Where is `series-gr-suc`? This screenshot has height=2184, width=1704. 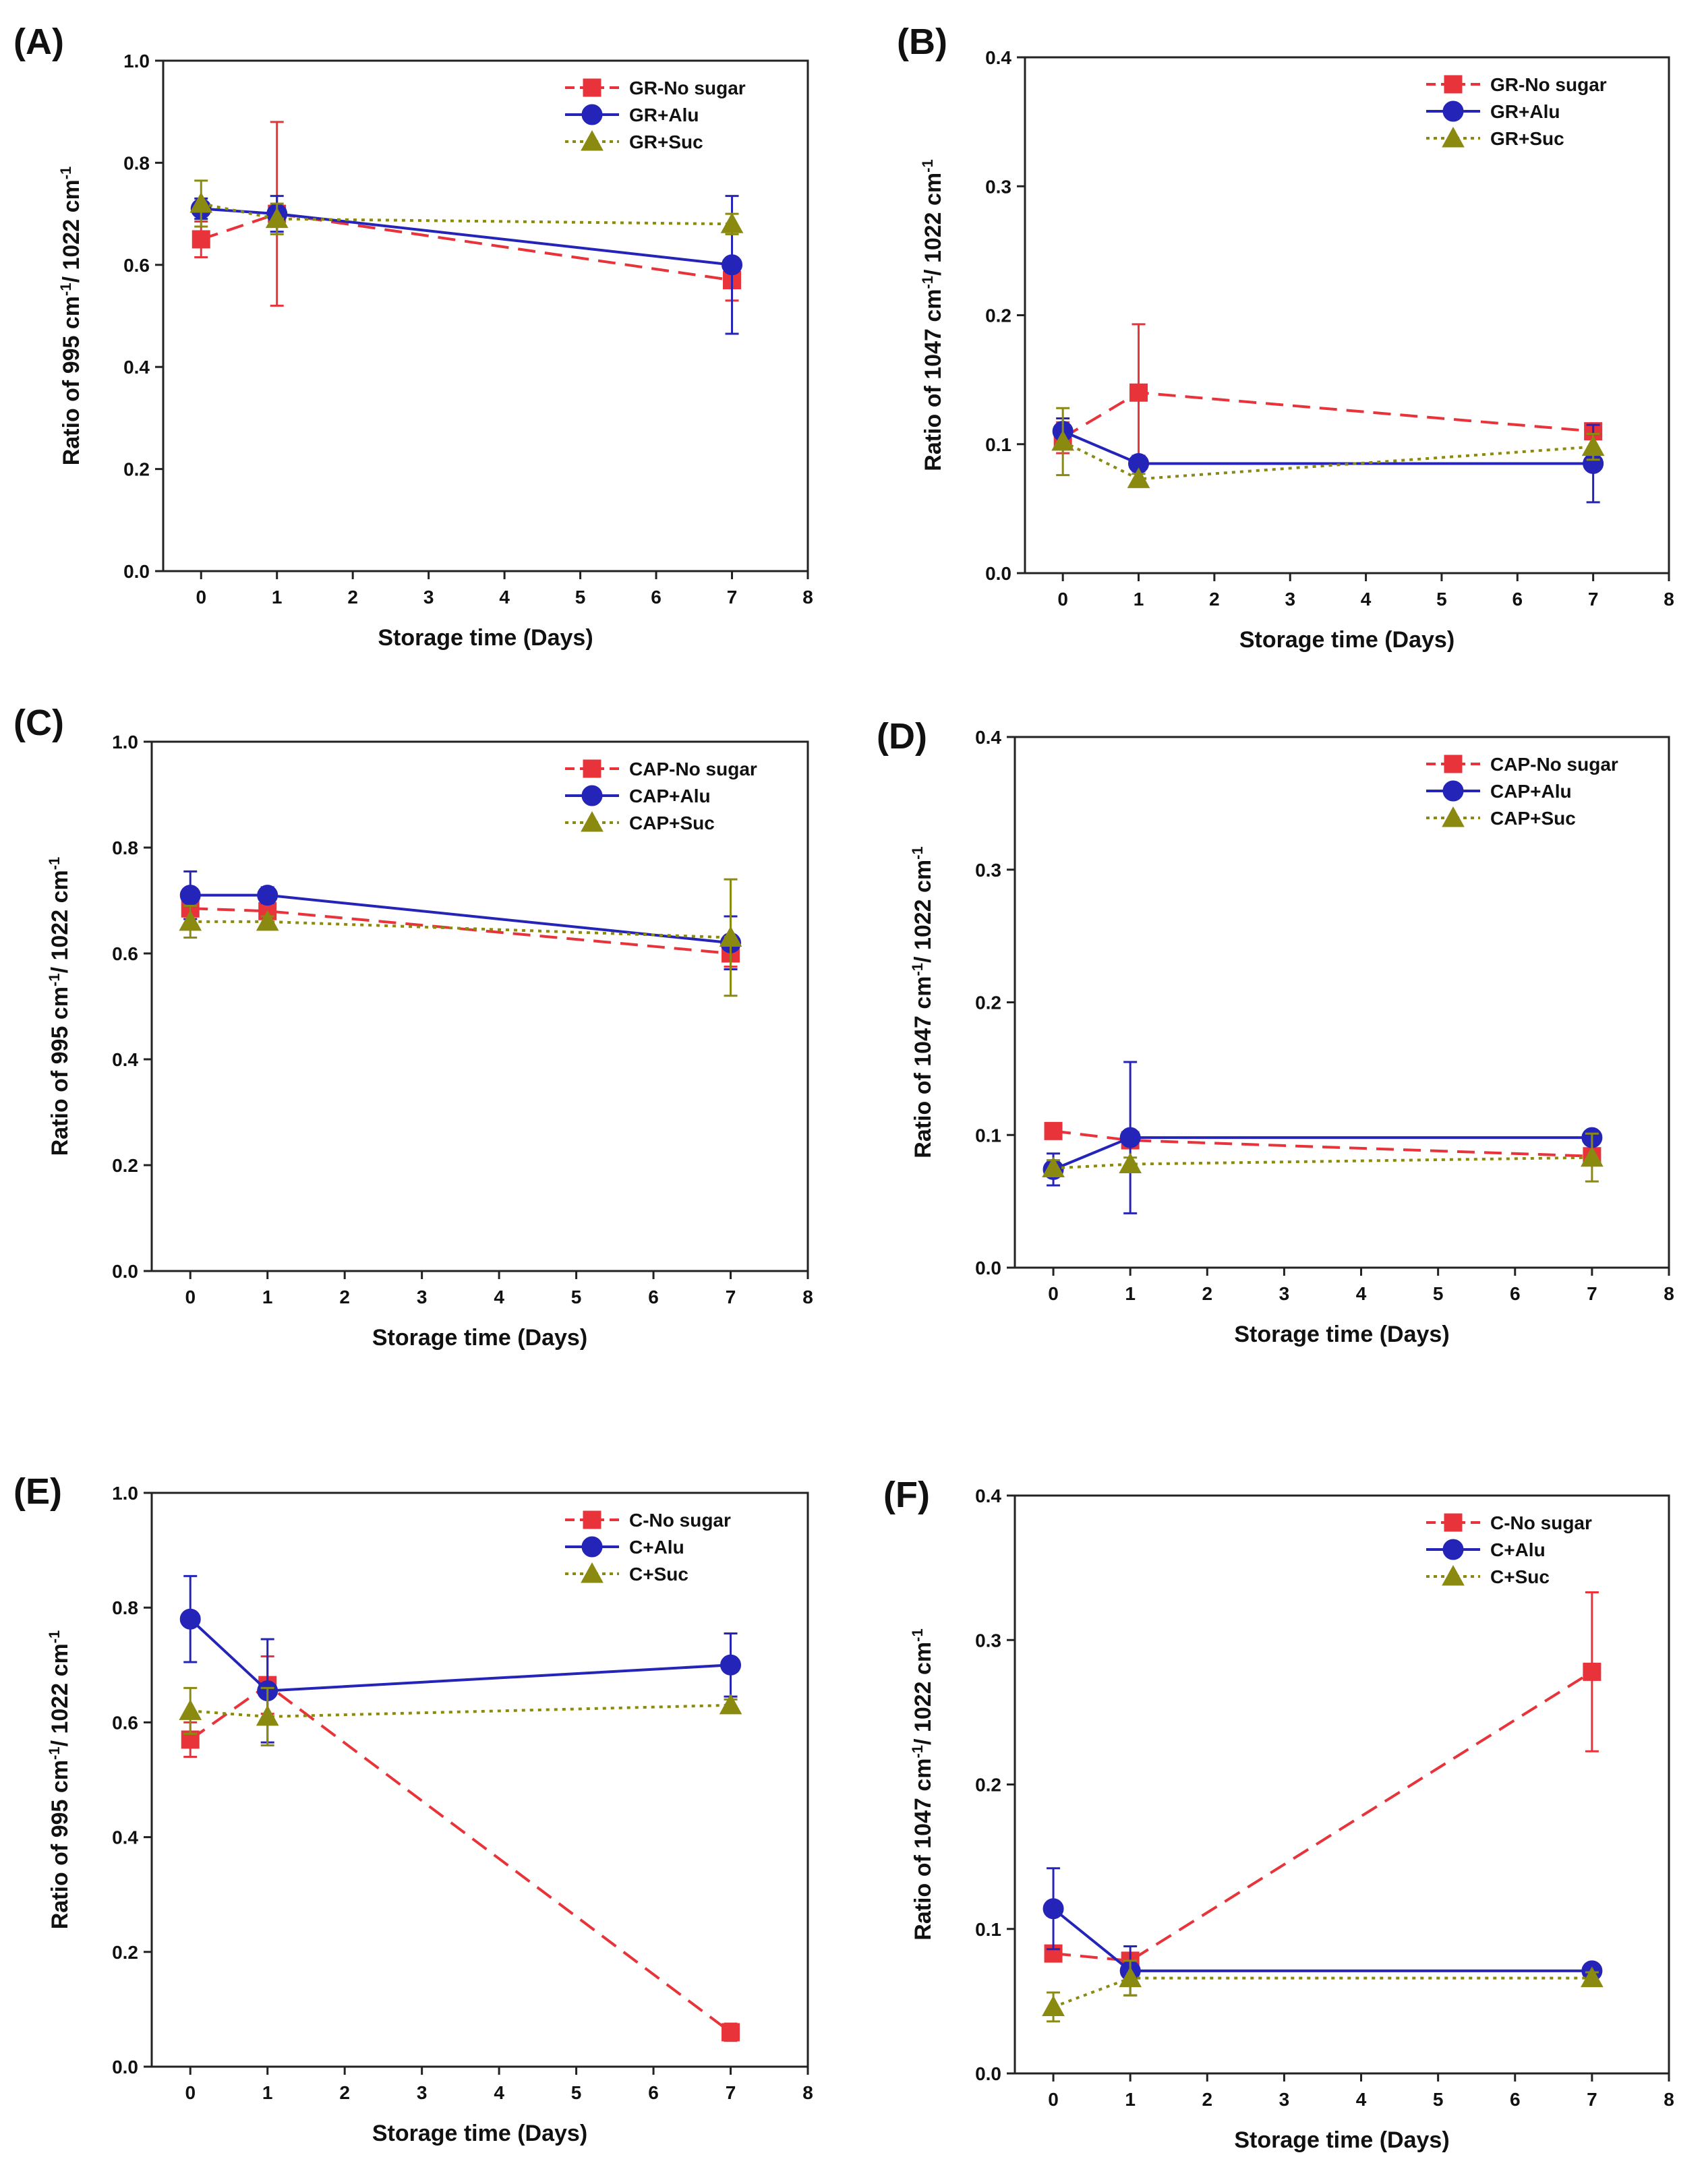
series-gr-suc is located at coordinates (467, 207).